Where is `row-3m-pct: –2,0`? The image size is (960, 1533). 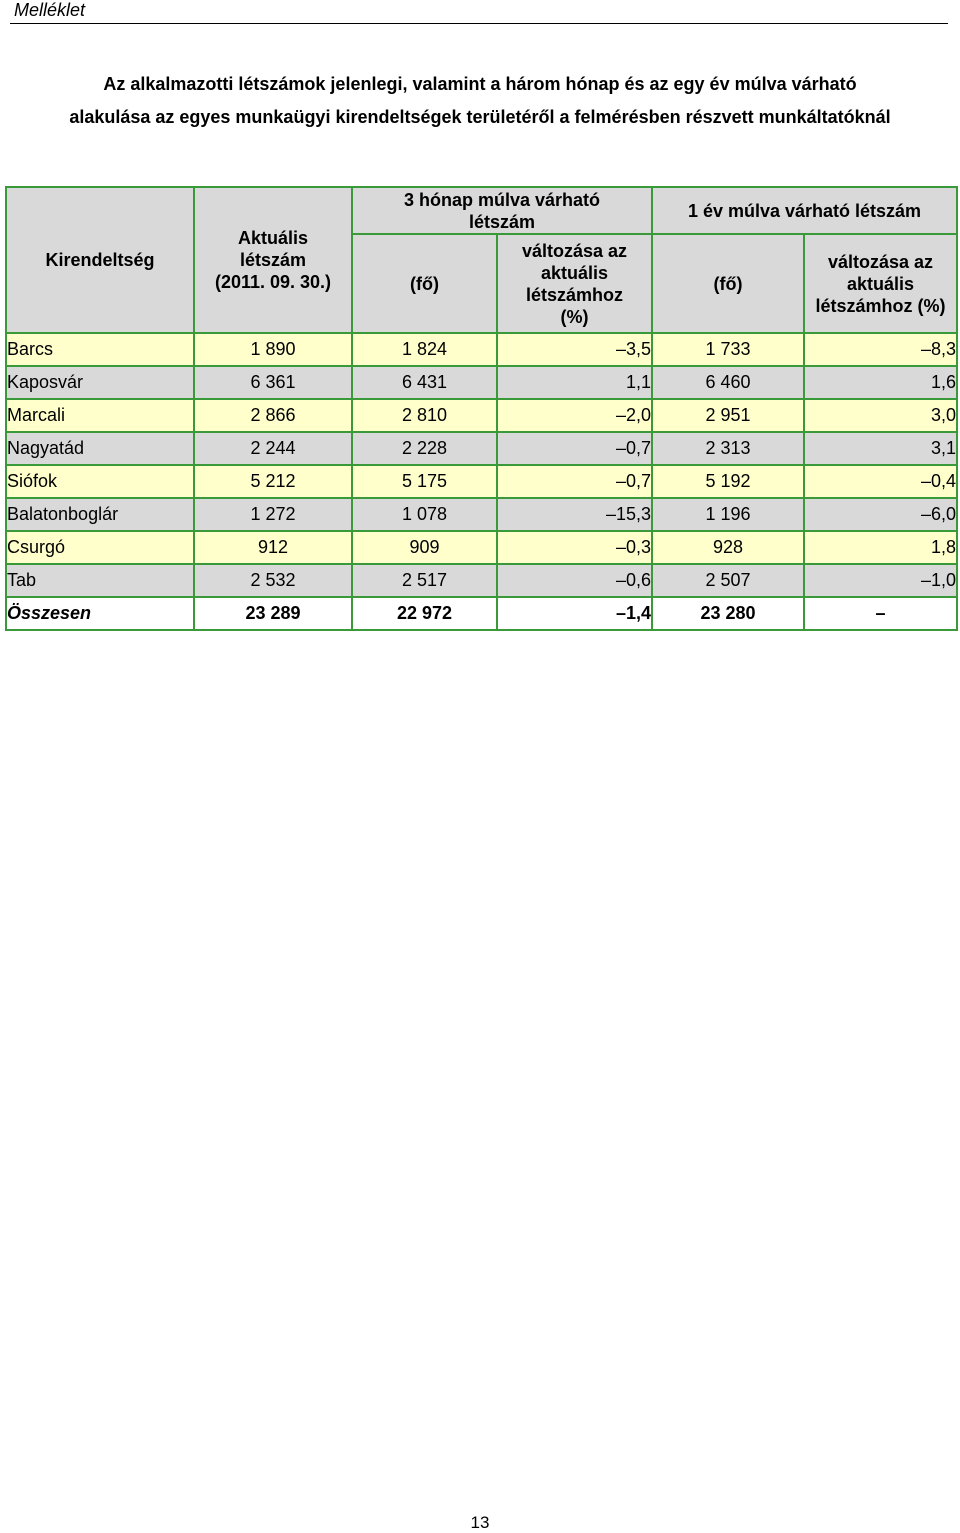 row-3m-pct: –2,0 is located at coordinates (574, 415).